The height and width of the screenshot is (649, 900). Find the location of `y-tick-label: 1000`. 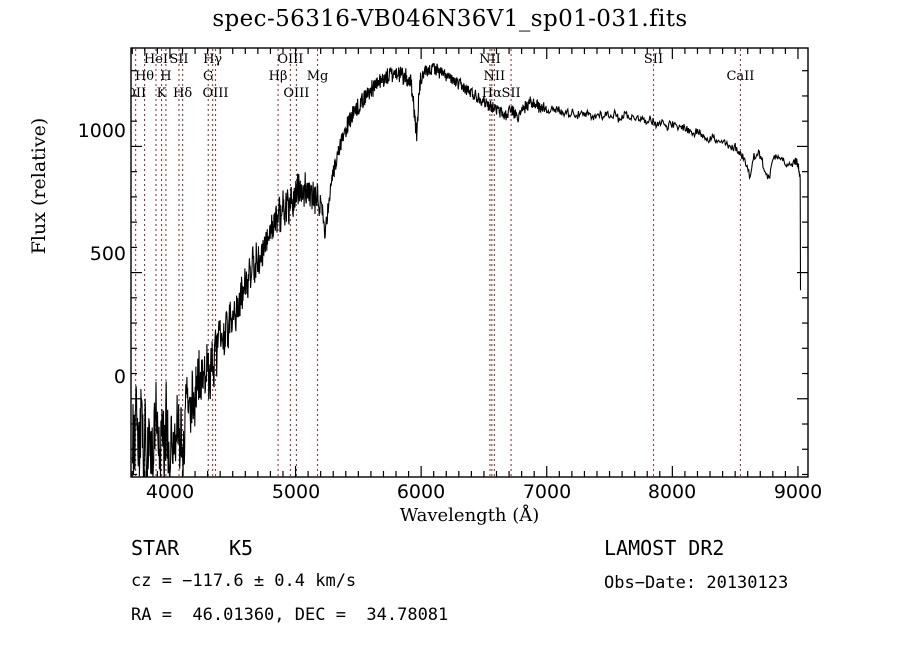

y-tick-label: 1000 is located at coordinates (101, 131).